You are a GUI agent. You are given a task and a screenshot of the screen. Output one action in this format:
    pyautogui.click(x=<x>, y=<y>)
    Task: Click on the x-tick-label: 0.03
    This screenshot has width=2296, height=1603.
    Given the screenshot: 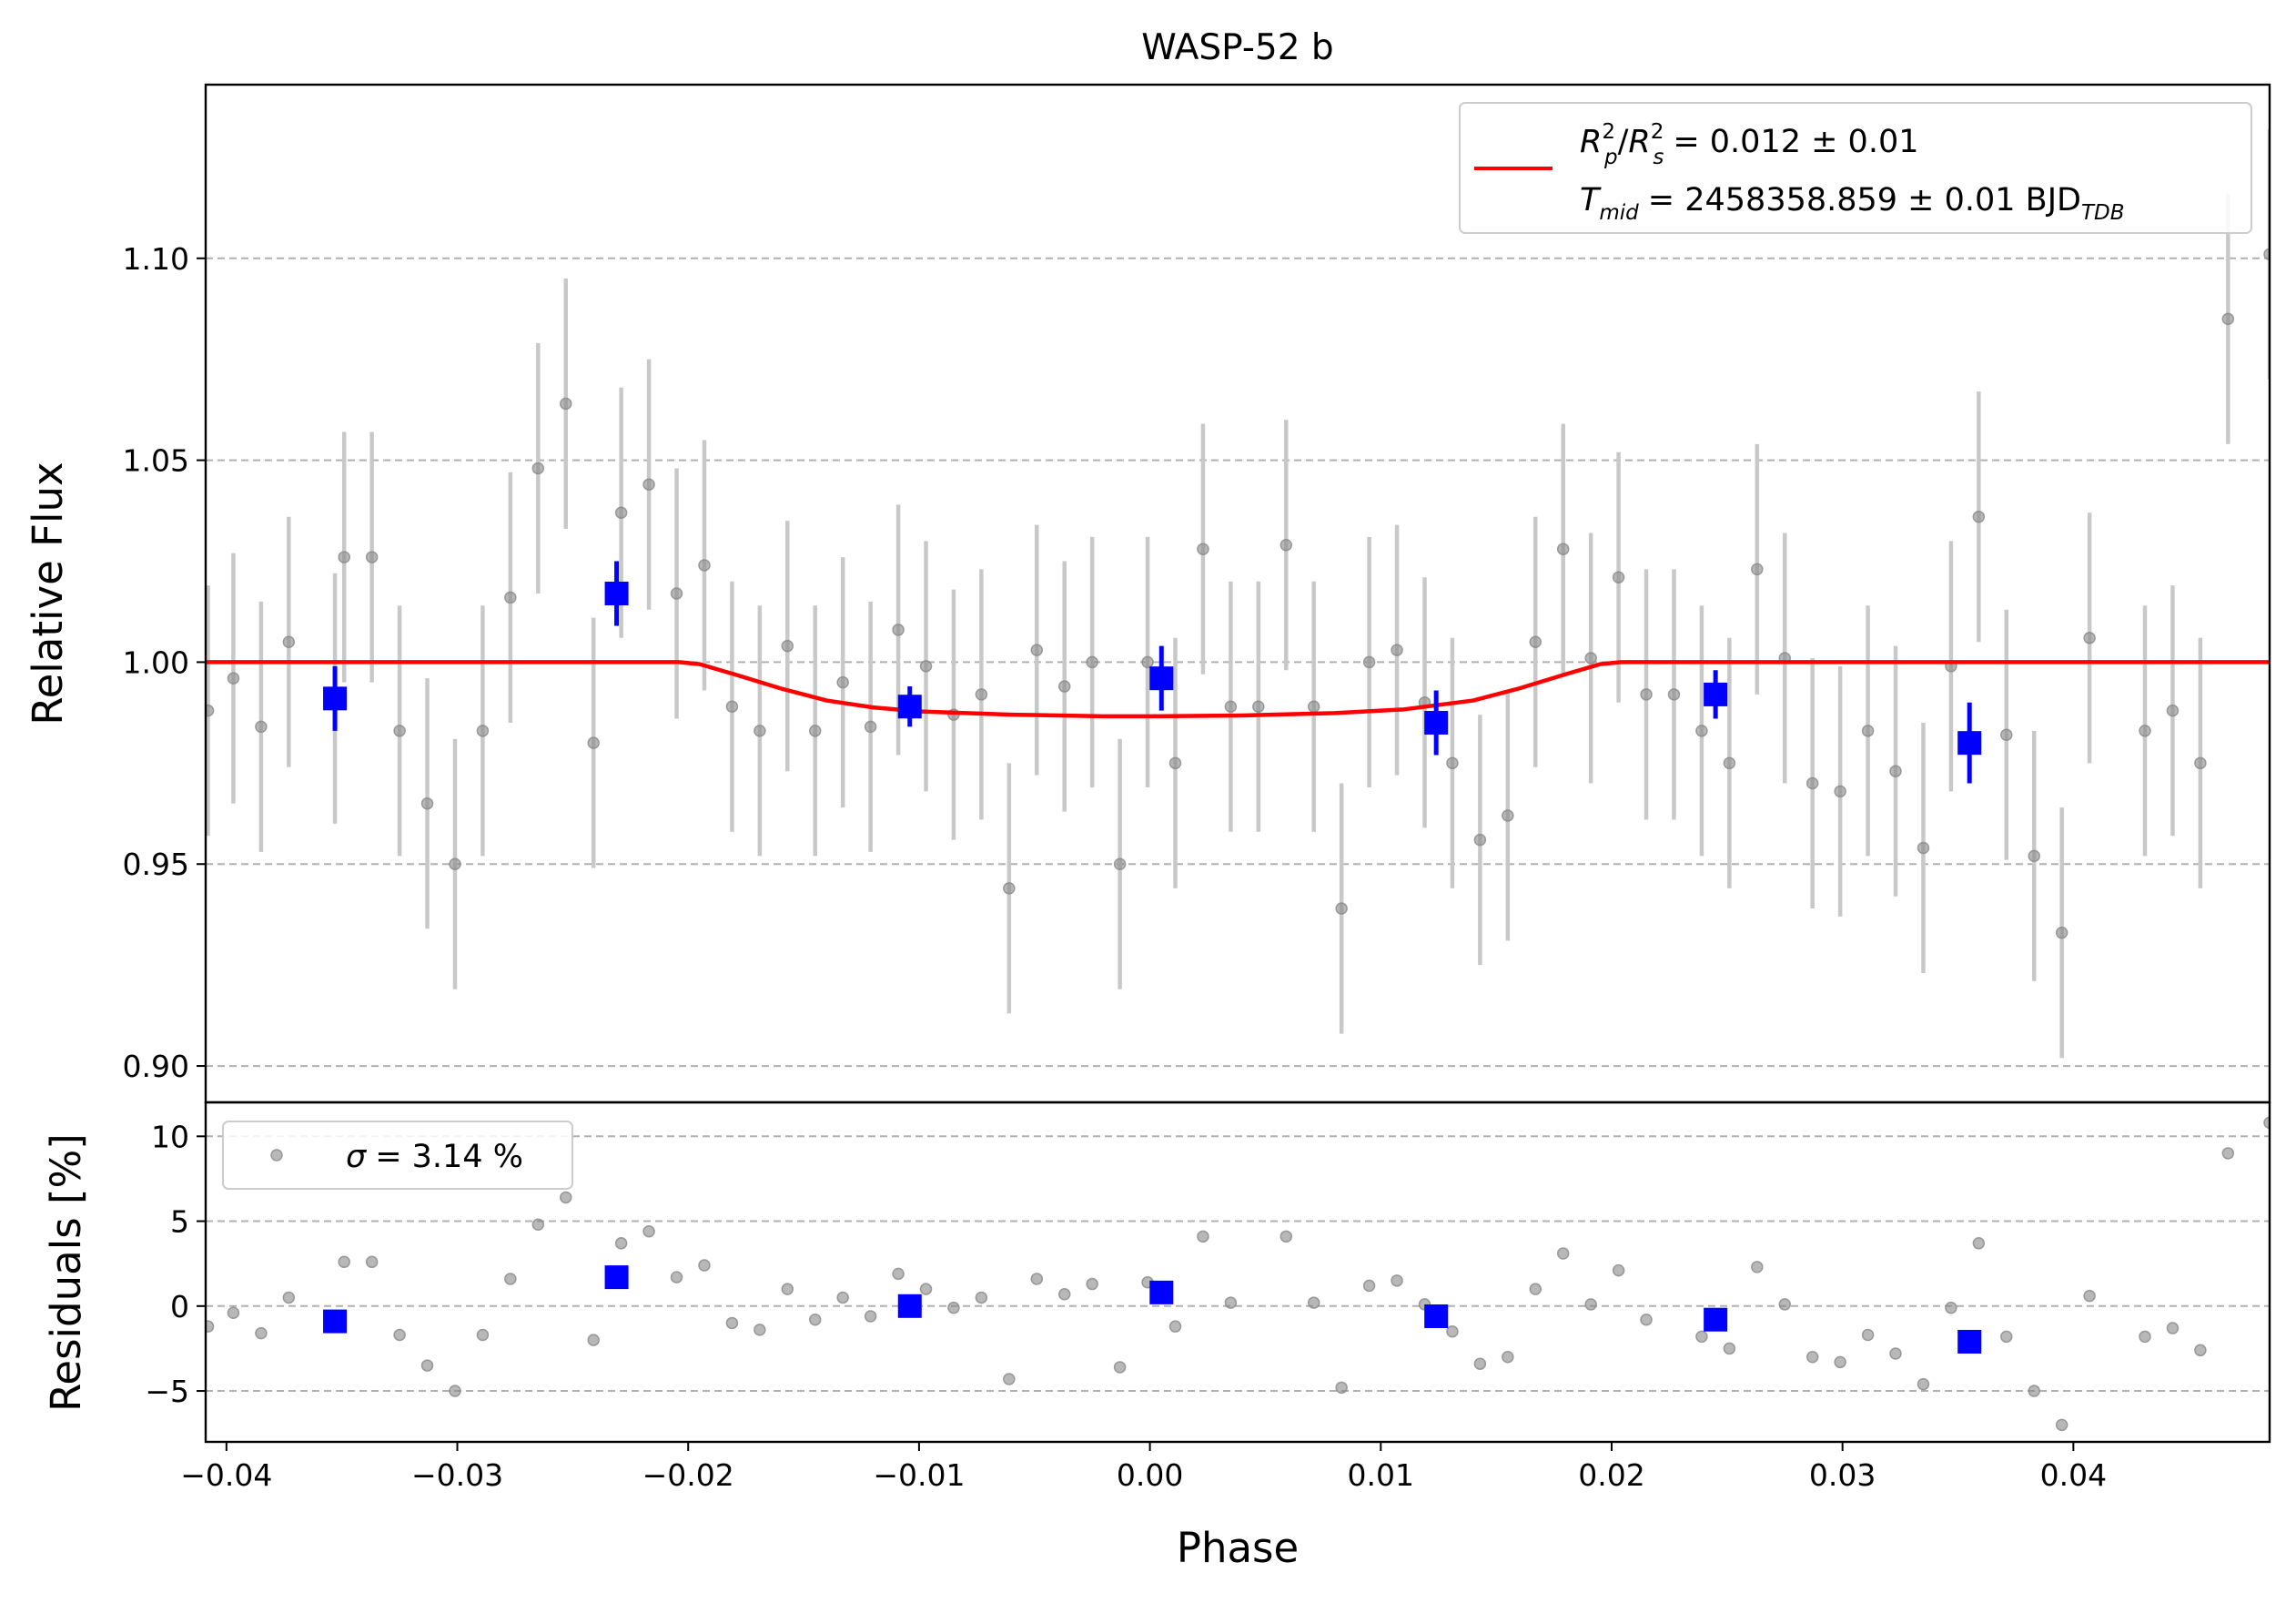 What is the action you would take?
    pyautogui.click(x=1843, y=1475)
    